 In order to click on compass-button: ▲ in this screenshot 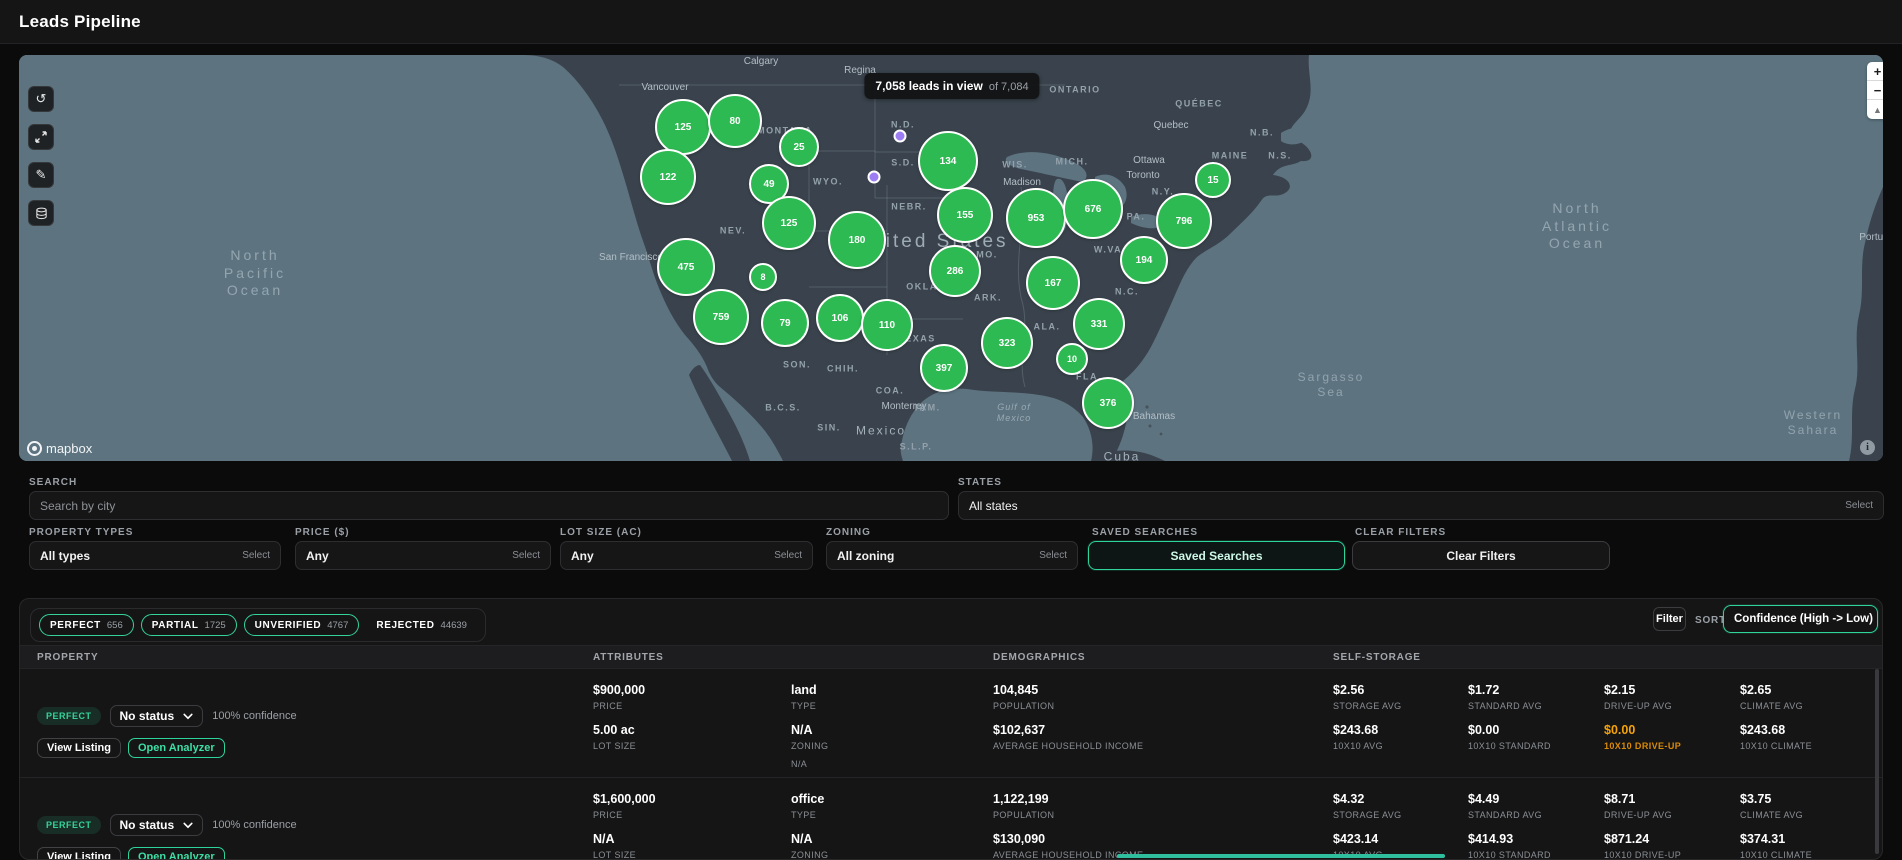, I will do `click(1875, 109)`.